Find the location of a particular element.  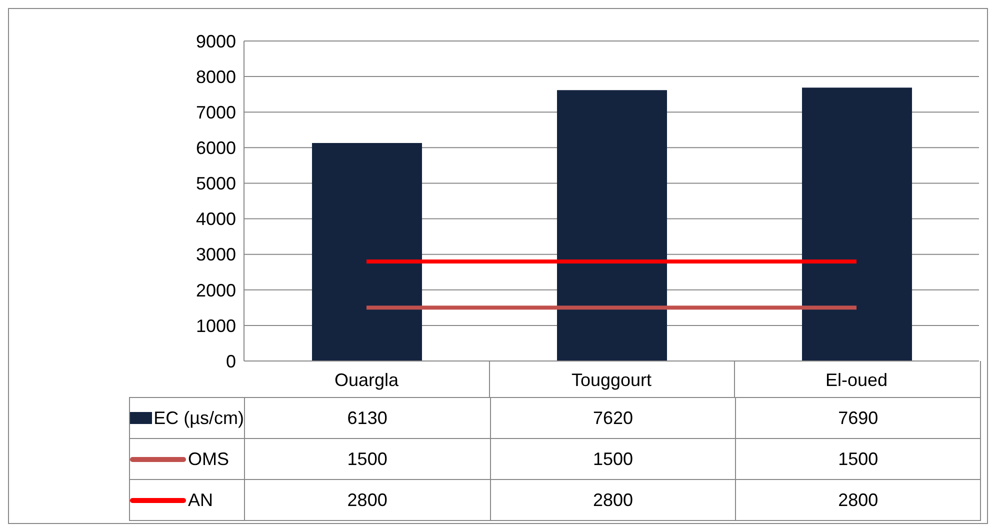

y-tick-label: 1000 is located at coordinates (216, 326).